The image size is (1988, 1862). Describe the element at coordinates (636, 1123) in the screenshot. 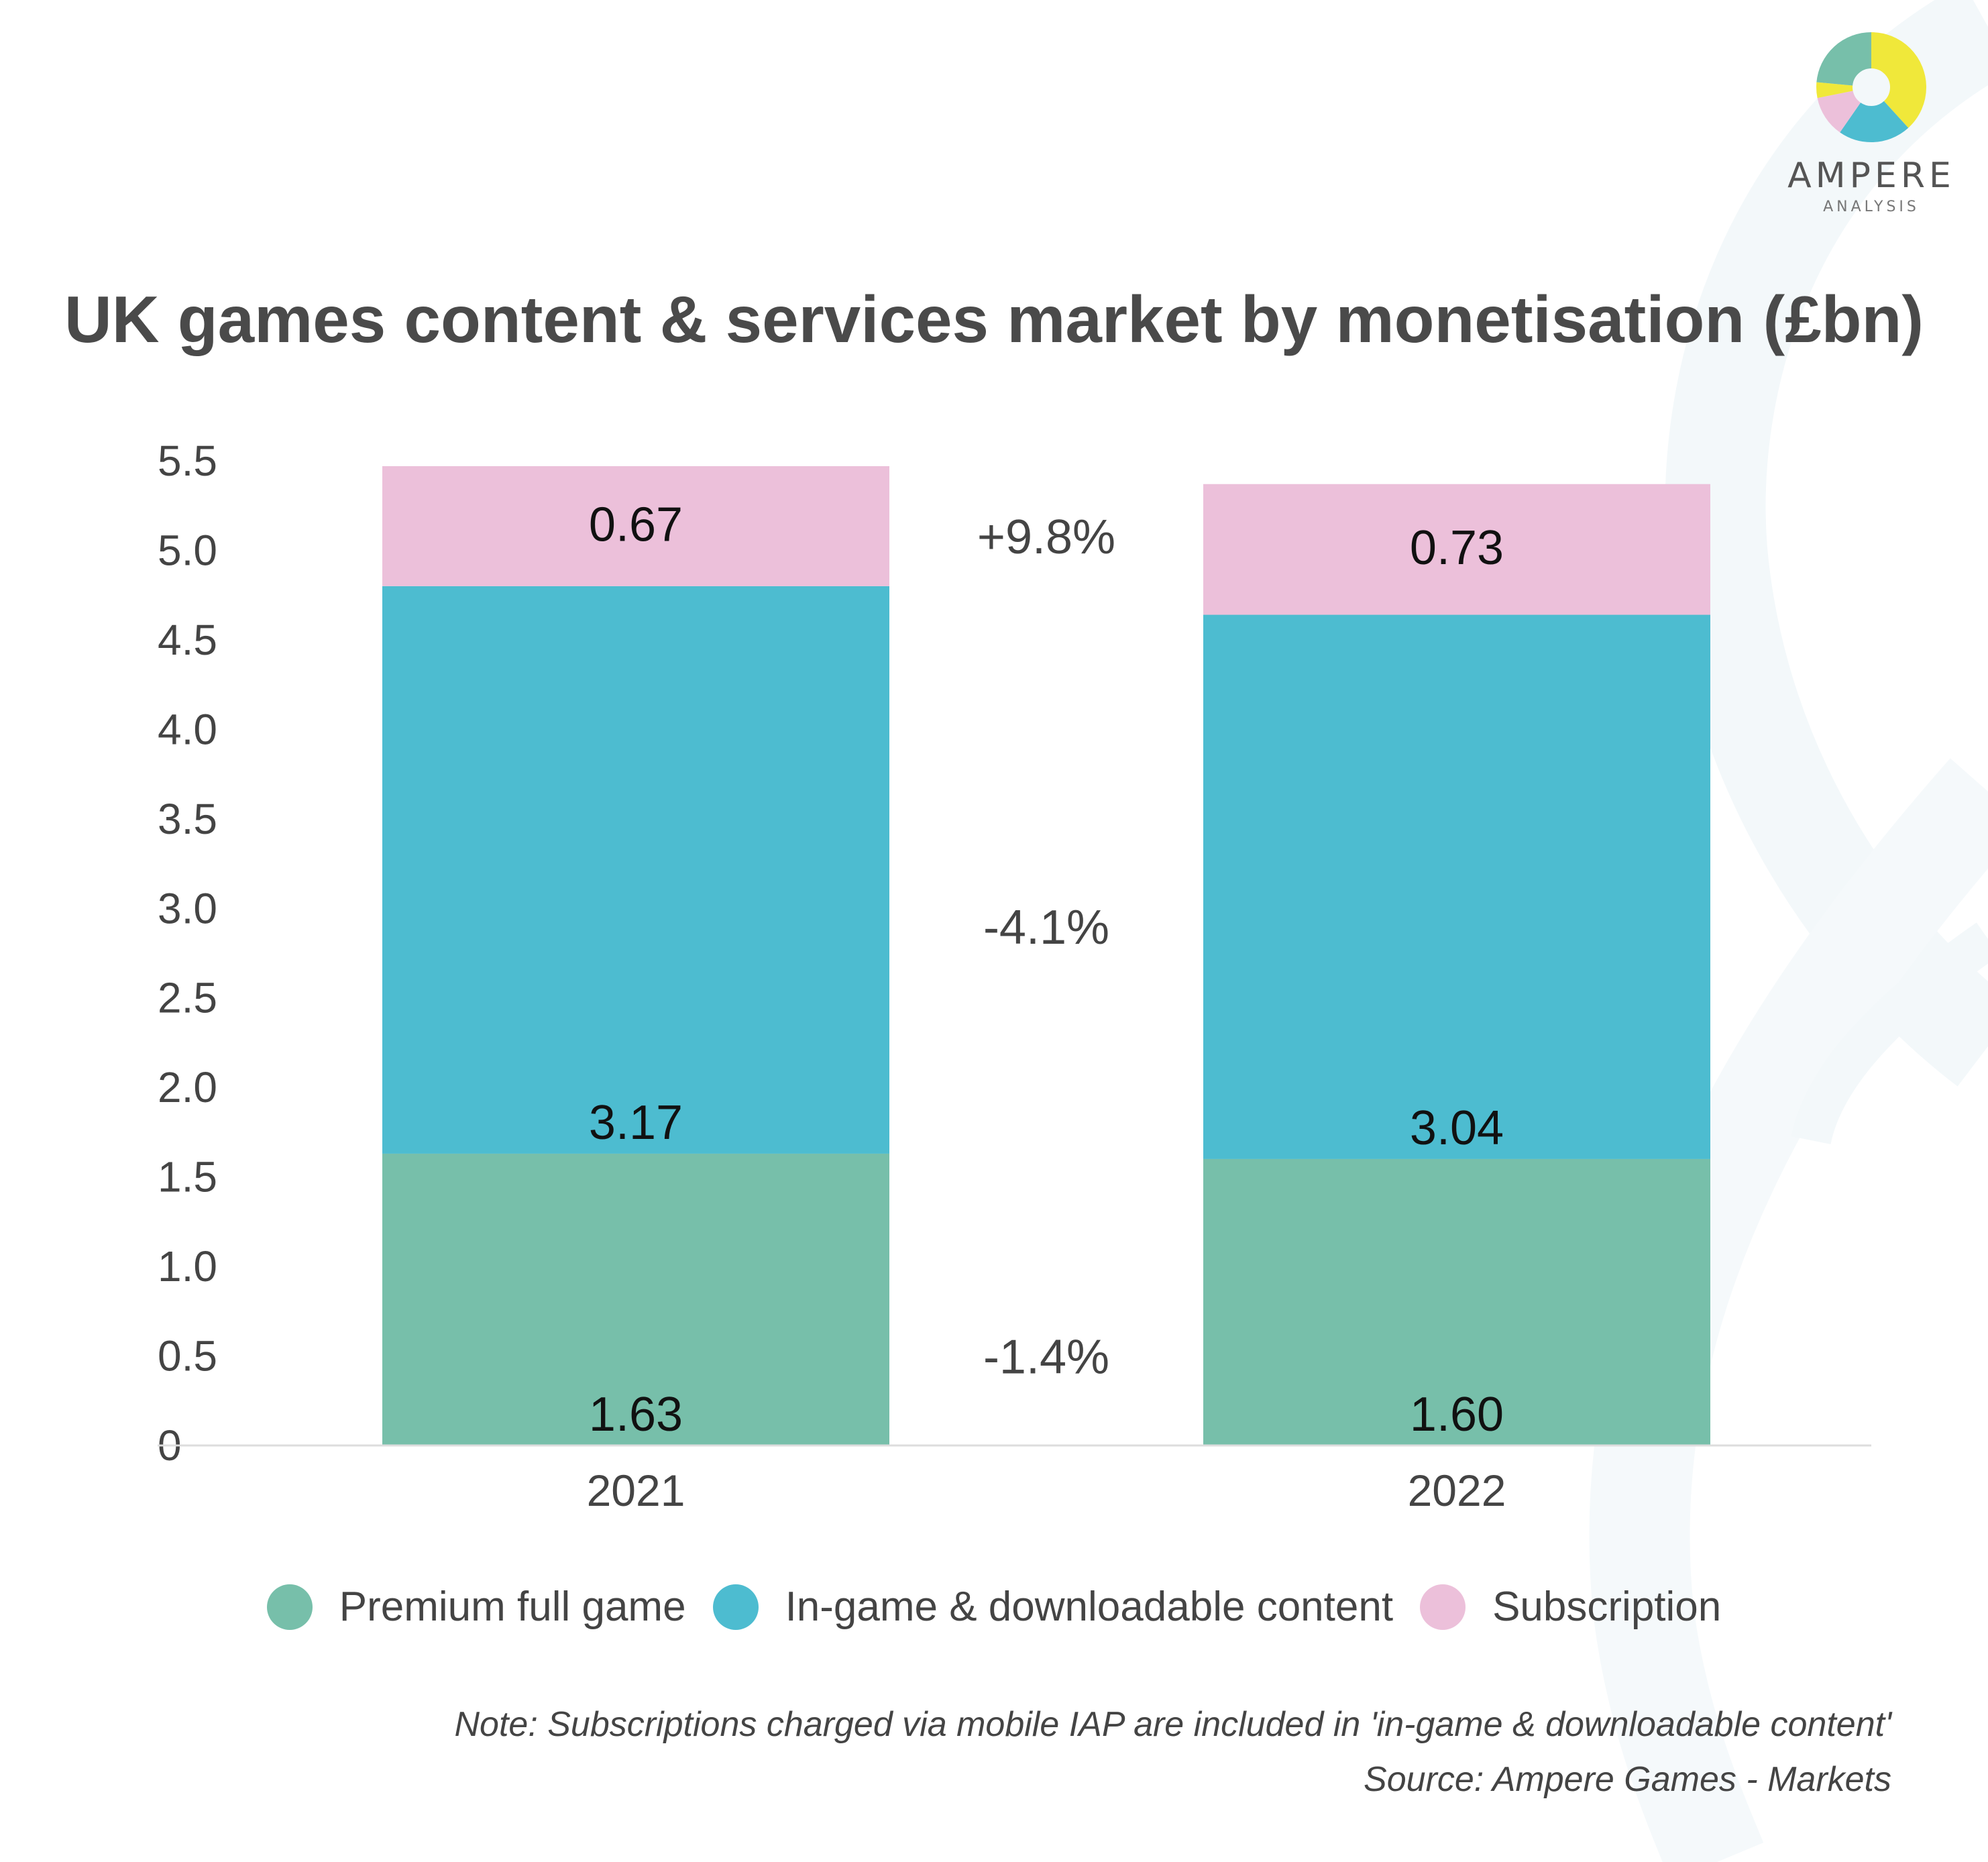

I see `data-label: 3.17` at that location.